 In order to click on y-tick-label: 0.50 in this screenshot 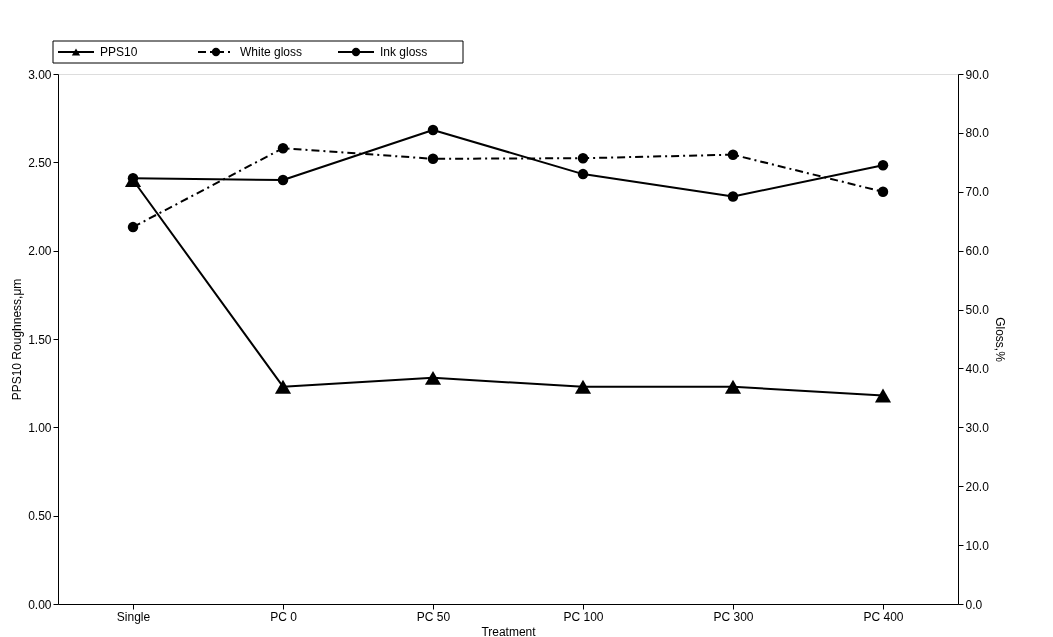, I will do `click(40, 516)`.